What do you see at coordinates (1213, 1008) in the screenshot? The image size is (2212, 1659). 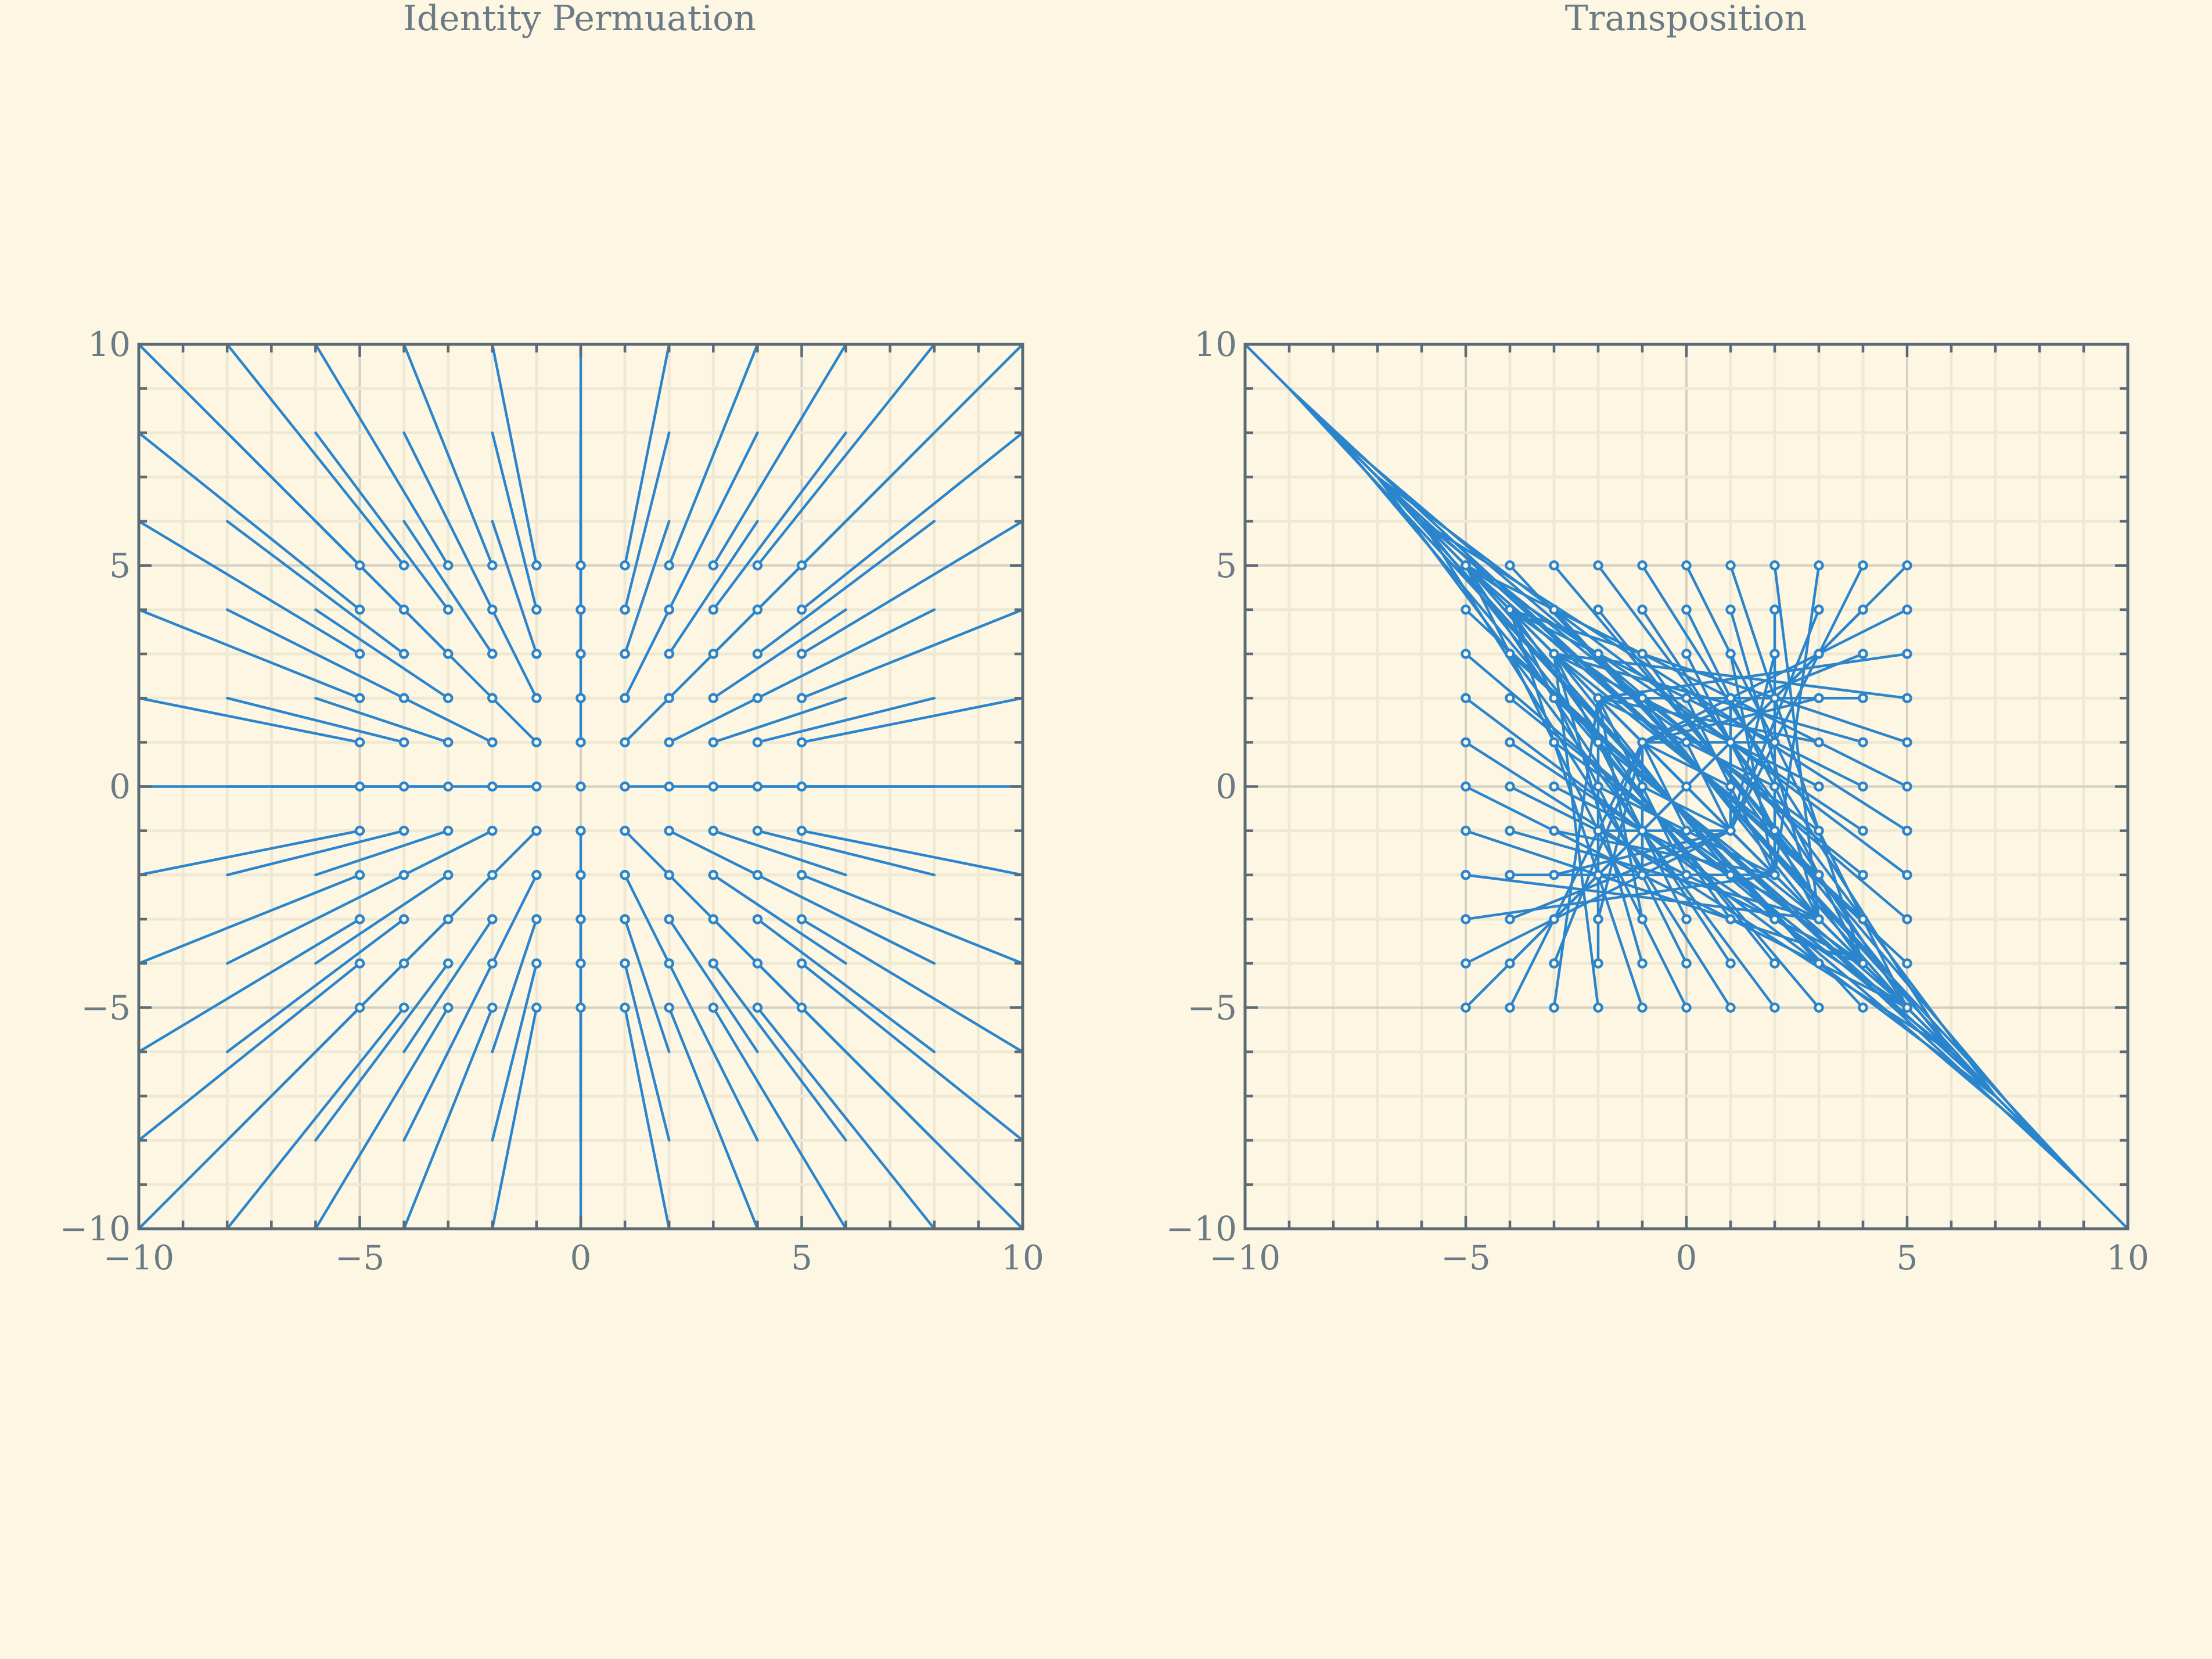 I see `y-tick-label: −5` at bounding box center [1213, 1008].